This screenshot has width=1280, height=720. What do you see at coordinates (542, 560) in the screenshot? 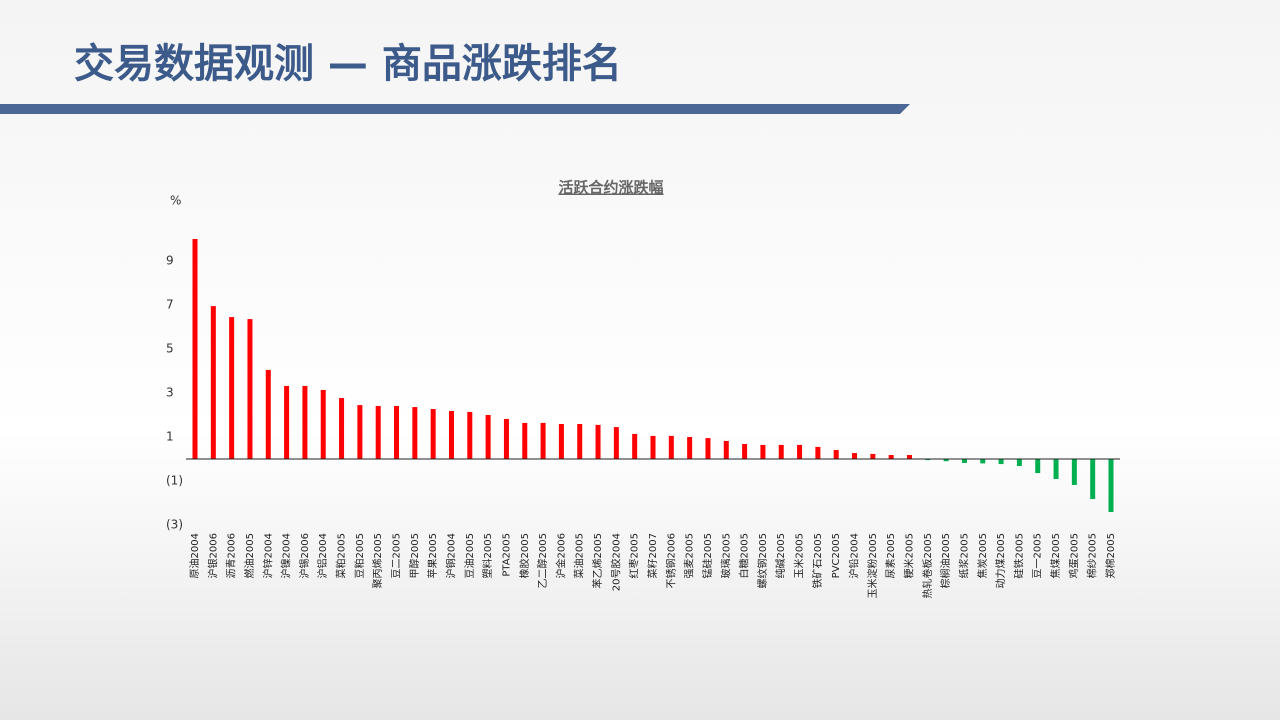
I see `x-tick-label: 乙二醇2005` at bounding box center [542, 560].